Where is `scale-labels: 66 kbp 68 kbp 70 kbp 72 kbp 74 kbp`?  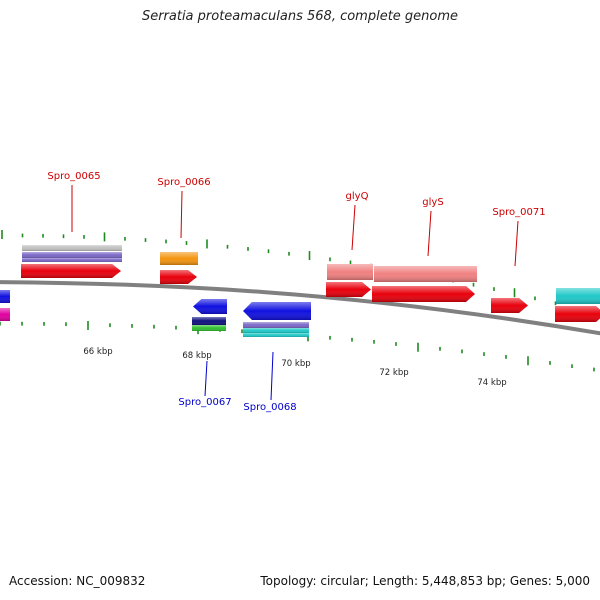 scale-labels: 66 kbp 68 kbp 70 kbp 72 kbp 74 kbp is located at coordinates (294, 367).